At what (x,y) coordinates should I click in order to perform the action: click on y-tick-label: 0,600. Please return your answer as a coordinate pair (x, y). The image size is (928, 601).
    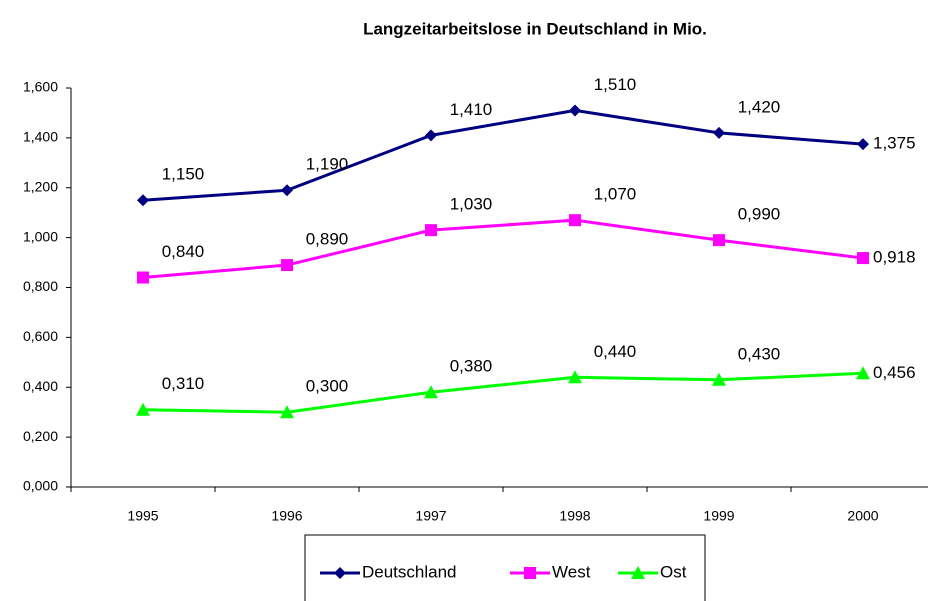
    Looking at the image, I should click on (40, 336).